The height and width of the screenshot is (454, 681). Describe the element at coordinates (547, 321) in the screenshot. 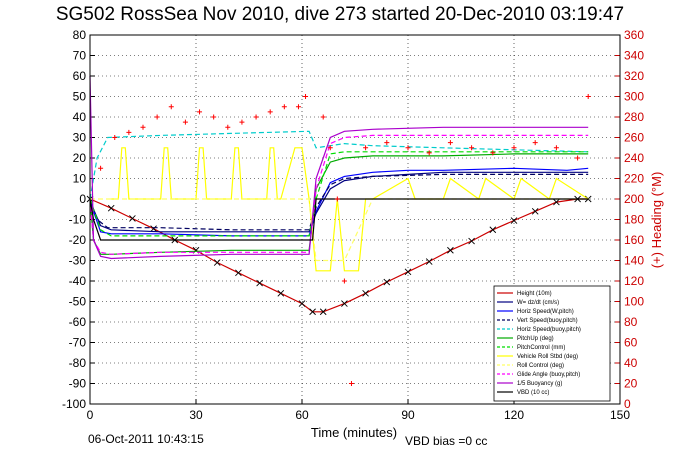

I see `legend-item-label: Vert Speed(buoy,pitch)` at that location.